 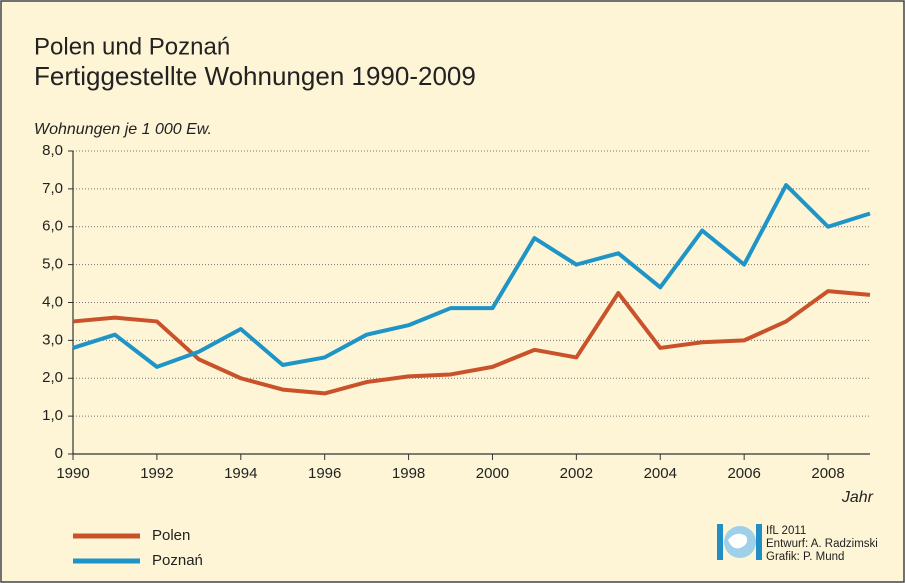 I want to click on x-tick-label: 1992, so click(x=156, y=473).